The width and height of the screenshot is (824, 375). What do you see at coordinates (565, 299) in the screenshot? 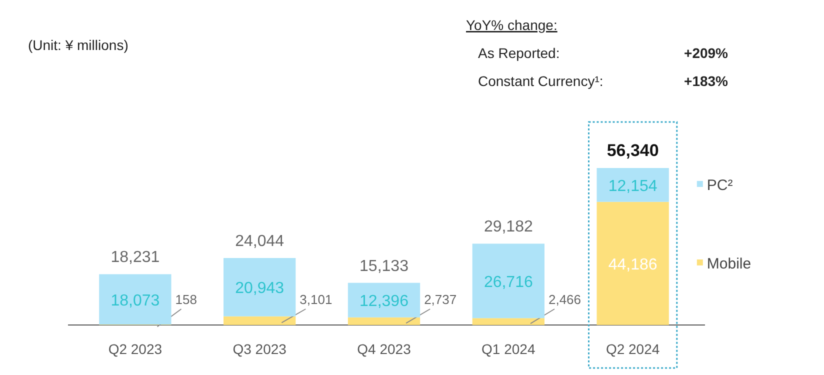
I see `data-label: 2,466` at bounding box center [565, 299].